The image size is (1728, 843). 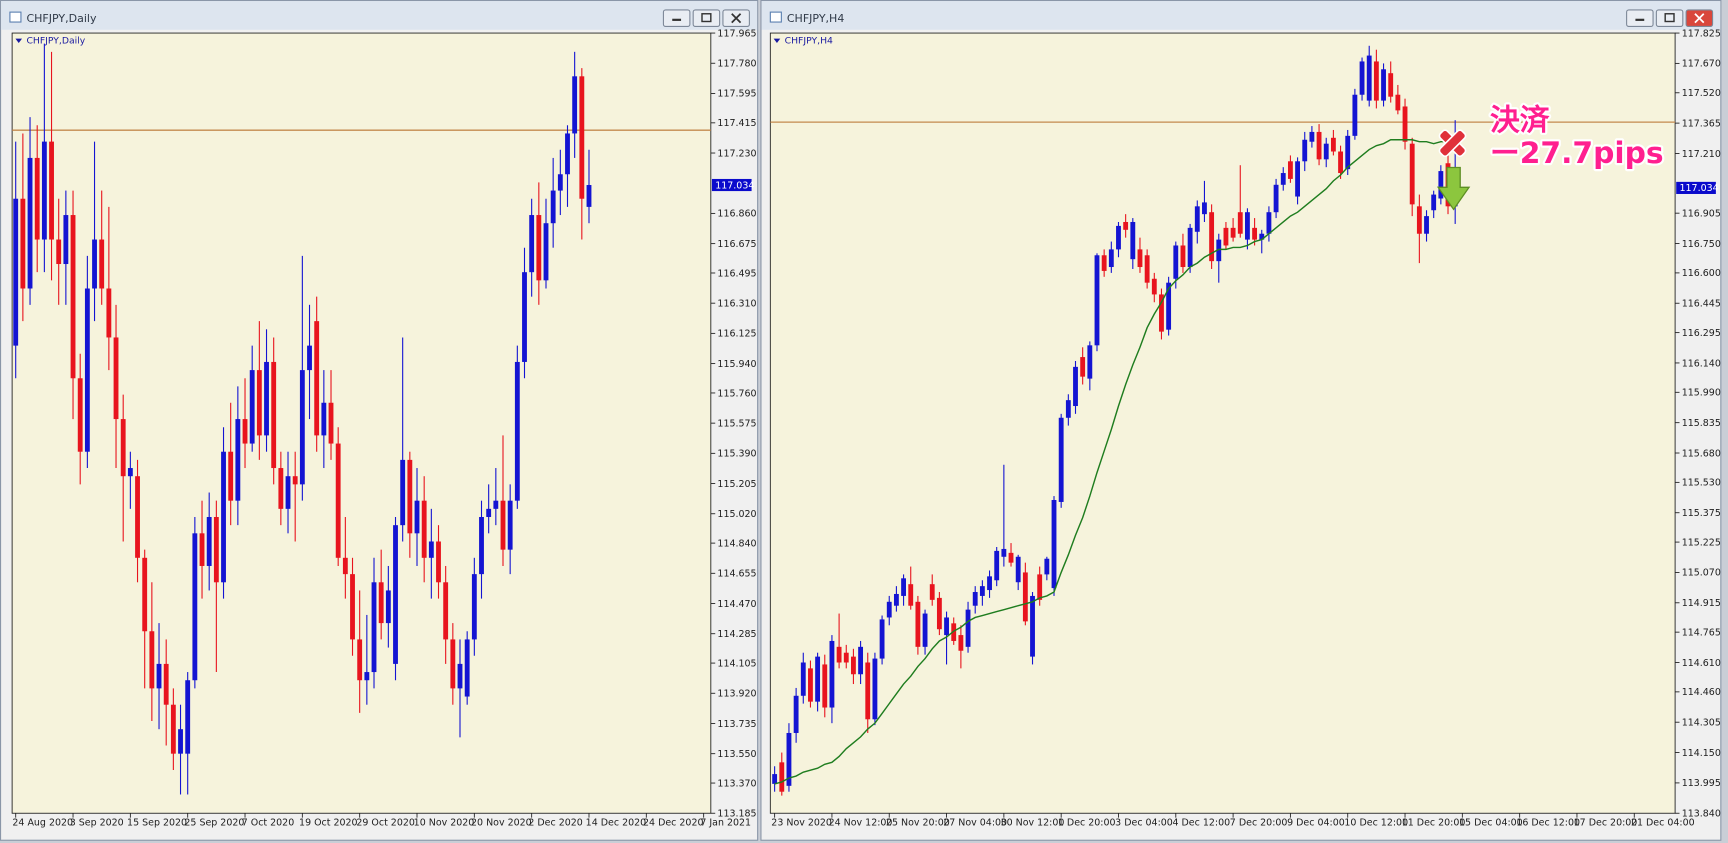 What do you see at coordinates (736, 393) in the screenshot?
I see `y-tick-label: 115.760` at bounding box center [736, 393].